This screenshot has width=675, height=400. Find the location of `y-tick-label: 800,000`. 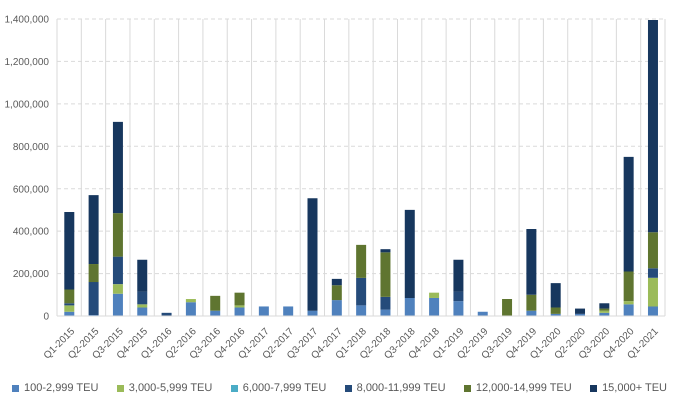

y-tick-label: 800,000 is located at coordinates (31, 147).